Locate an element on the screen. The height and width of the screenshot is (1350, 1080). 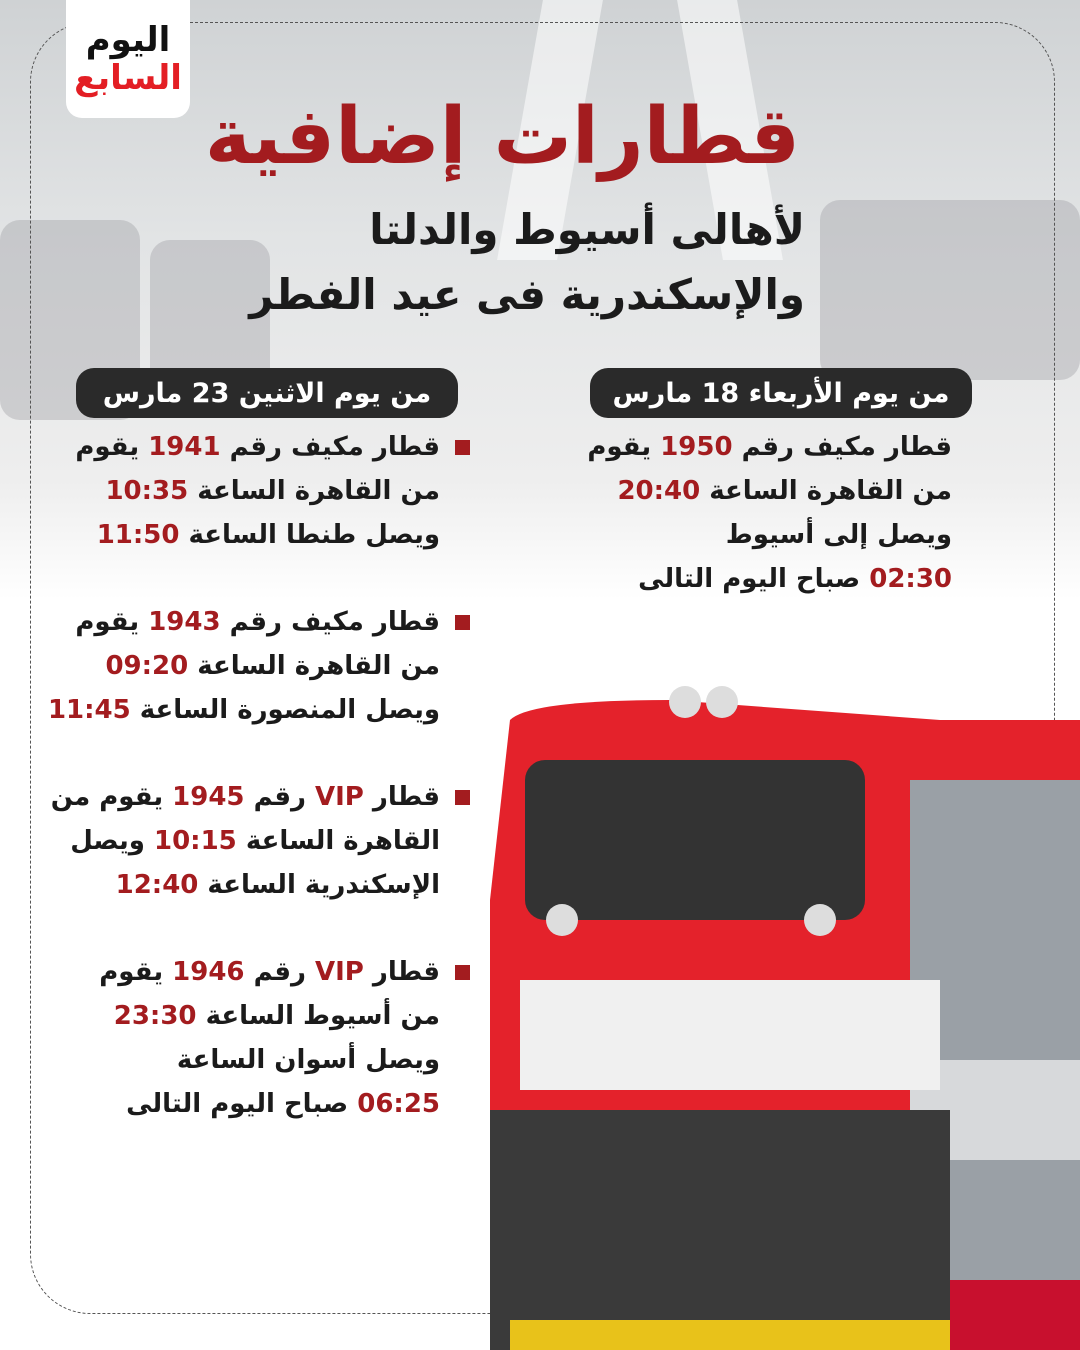
highlighted-value: 1943 is located at coordinates (184, 622).